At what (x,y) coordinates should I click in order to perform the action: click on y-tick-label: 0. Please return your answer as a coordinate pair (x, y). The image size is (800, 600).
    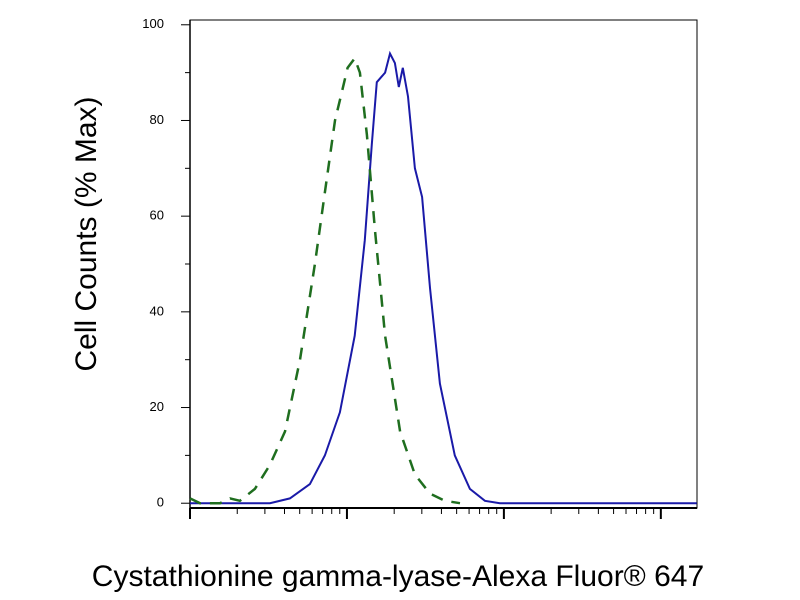
    Looking at the image, I should click on (160, 502).